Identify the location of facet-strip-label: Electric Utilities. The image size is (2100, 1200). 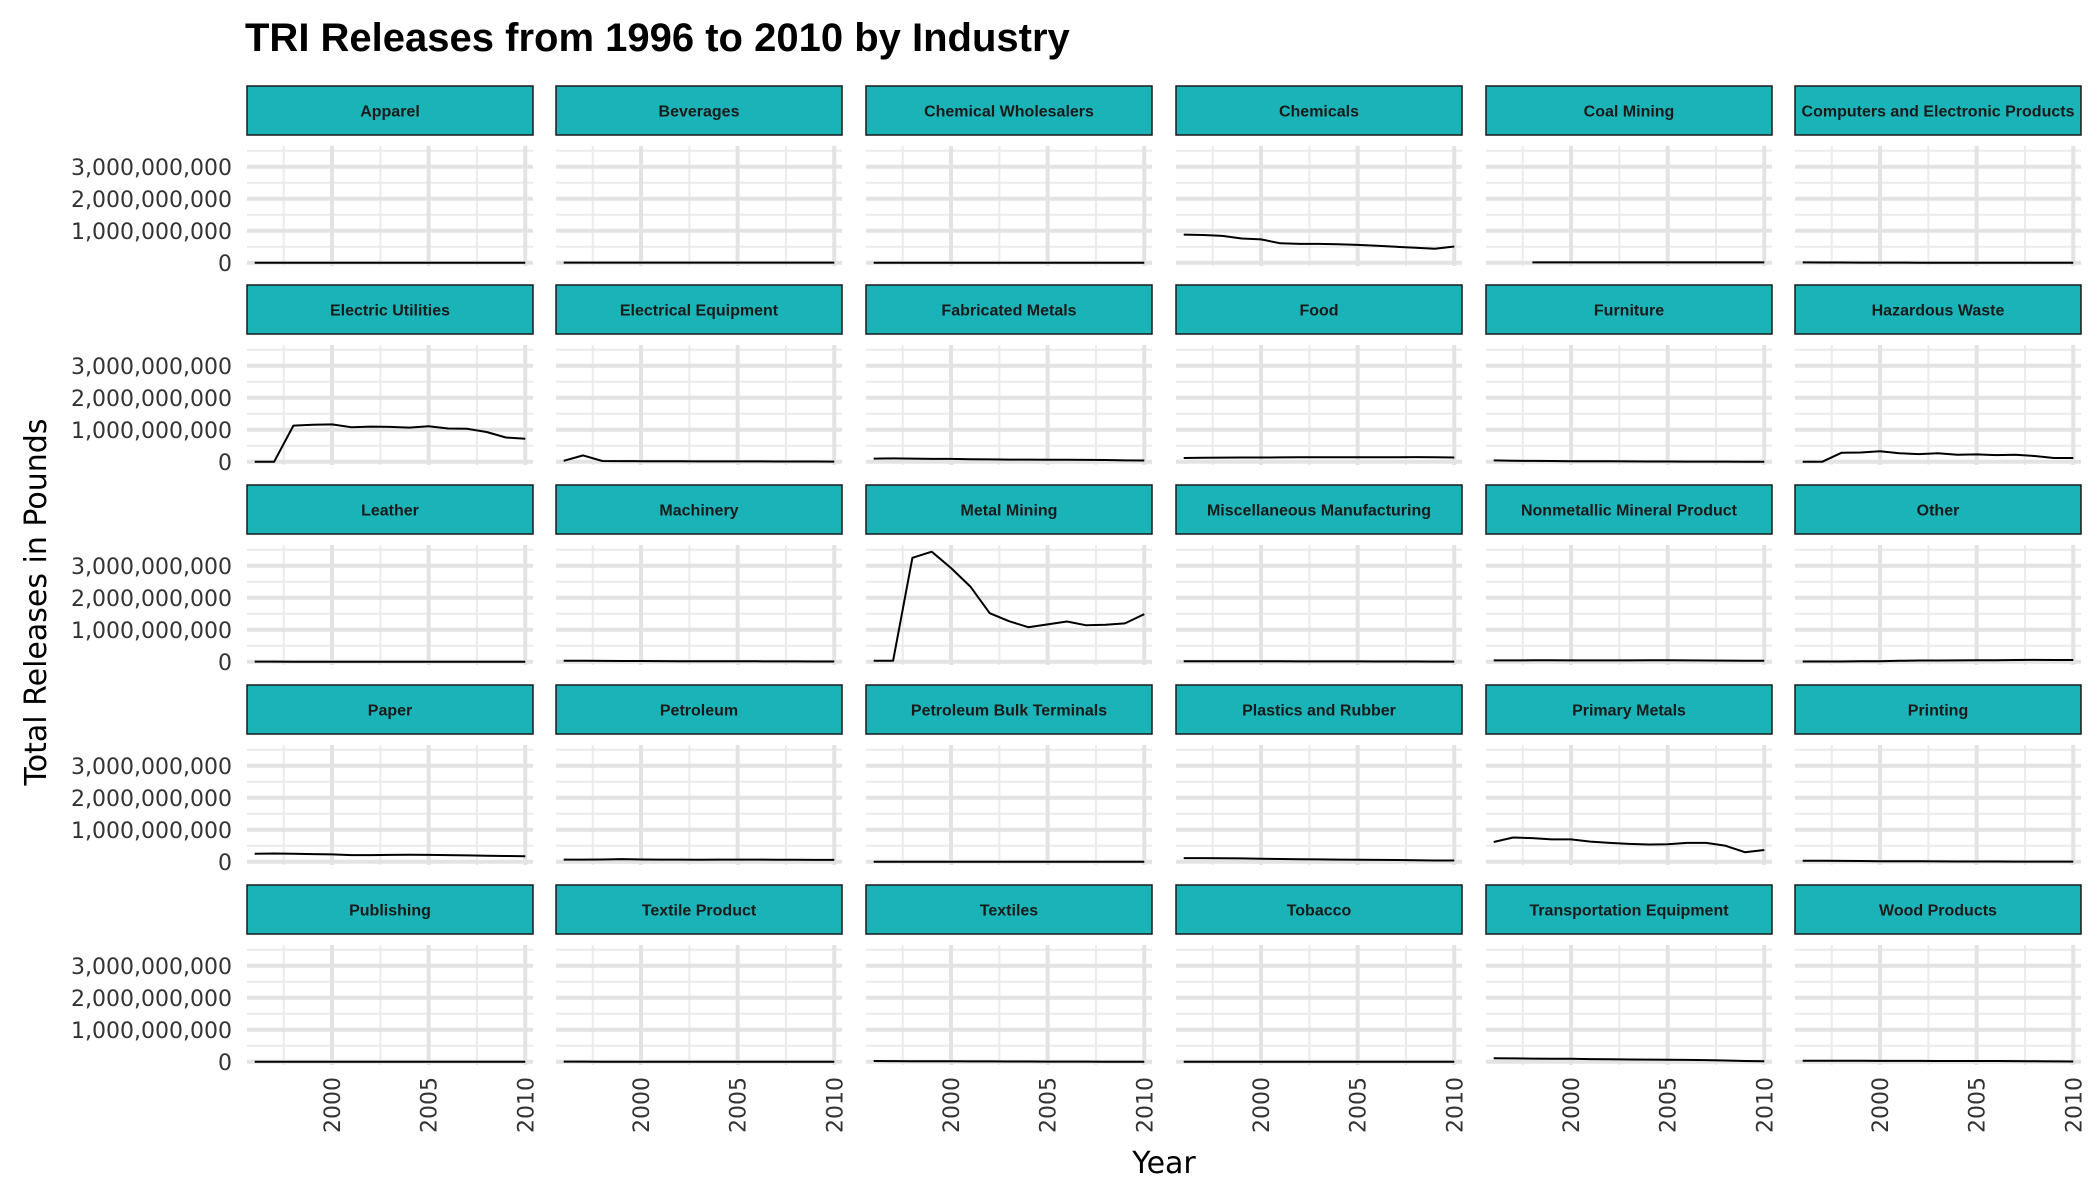
(390, 311).